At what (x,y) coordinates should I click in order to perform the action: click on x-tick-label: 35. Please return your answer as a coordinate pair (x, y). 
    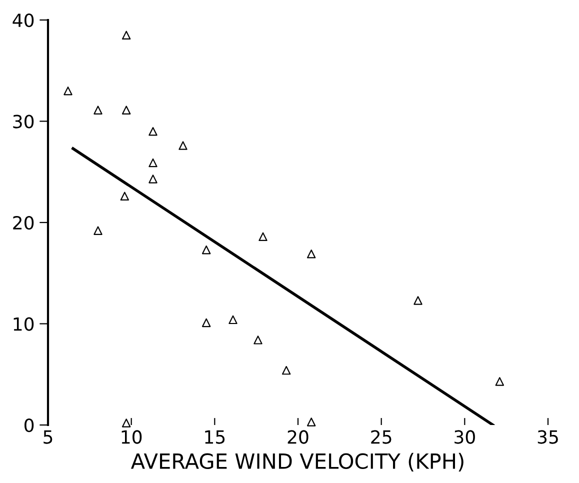
    Looking at the image, I should click on (548, 437).